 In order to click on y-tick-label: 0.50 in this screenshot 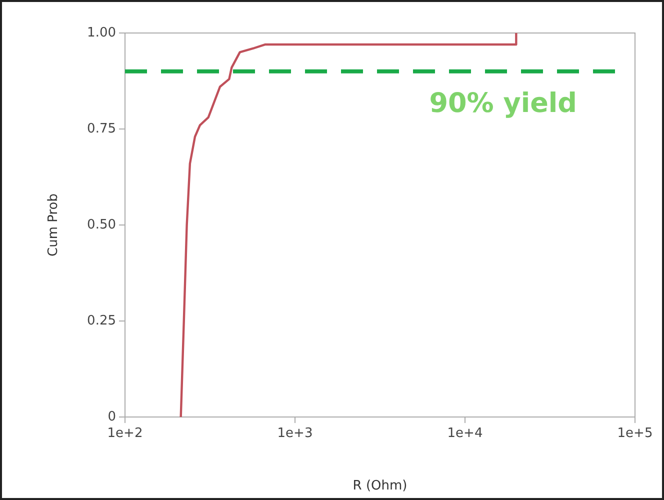, I will do `click(101, 224)`.